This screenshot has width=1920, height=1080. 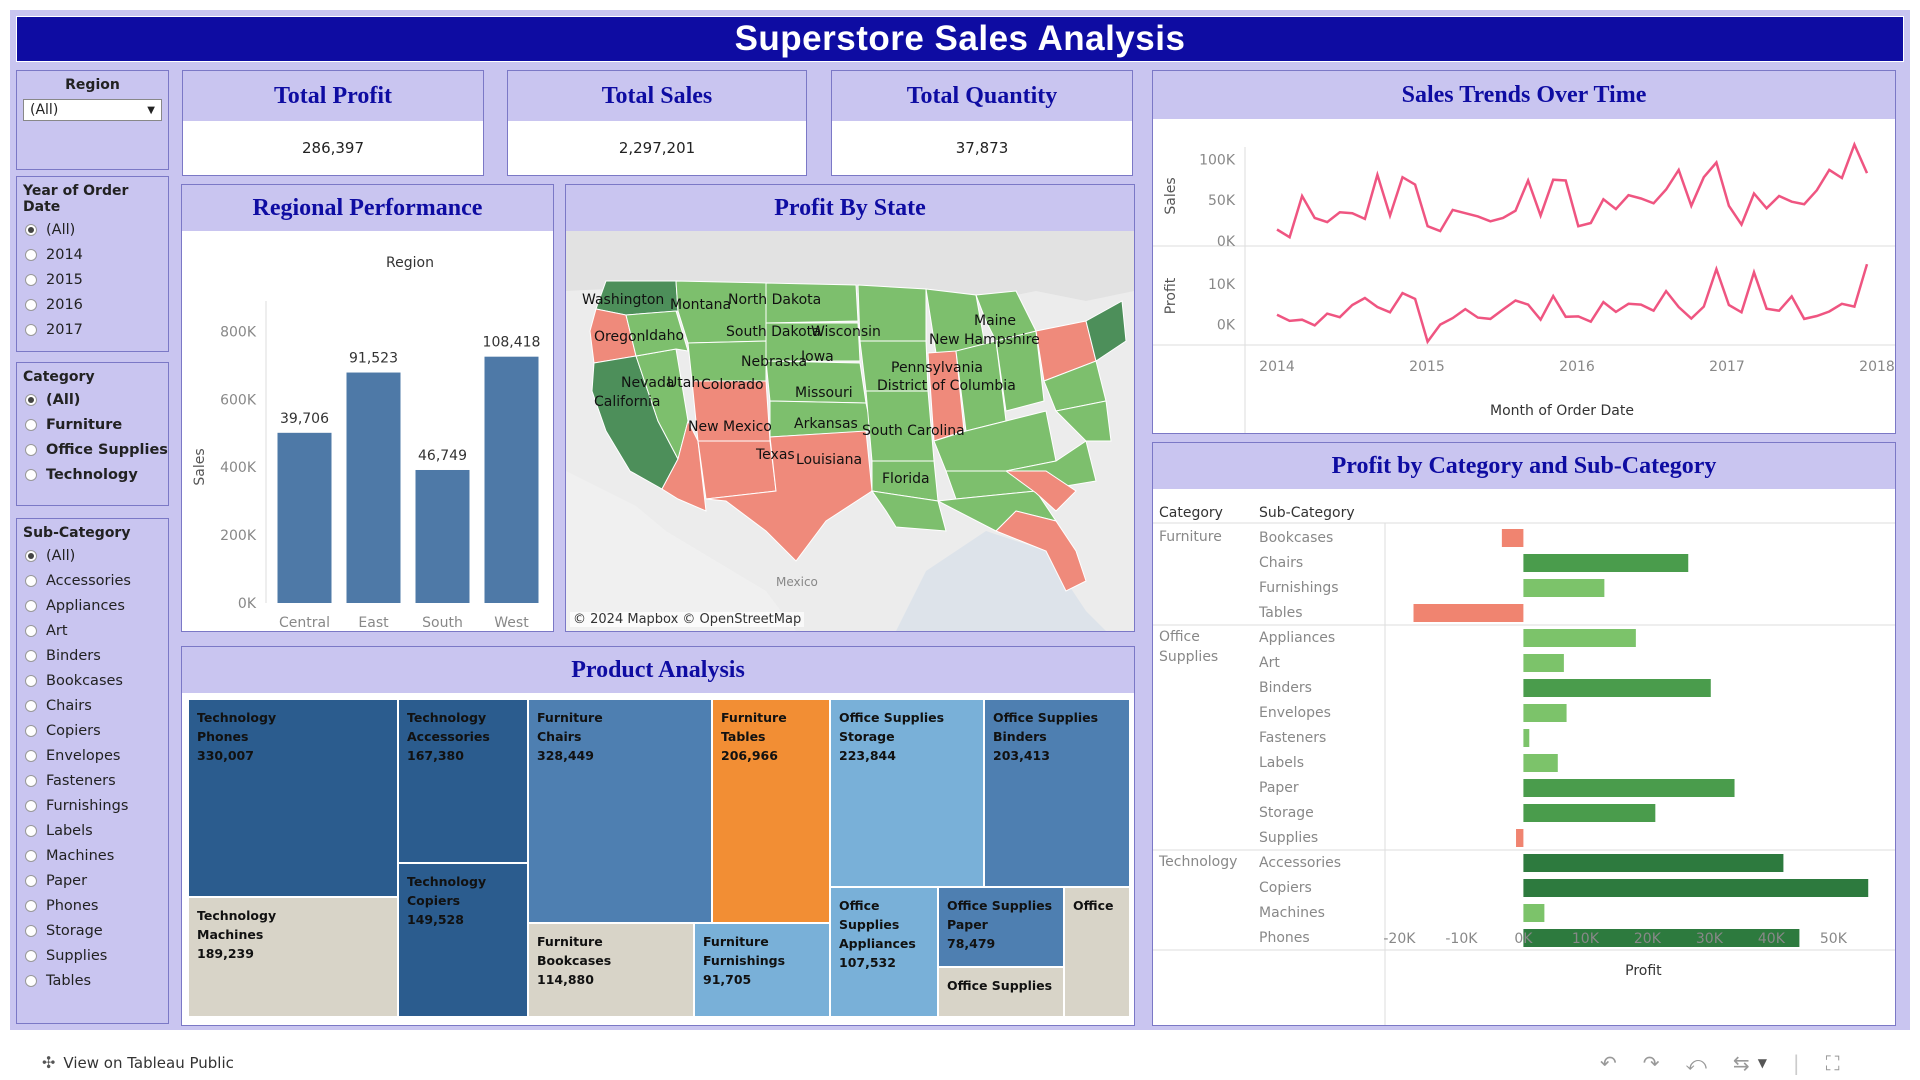 What do you see at coordinates (92, 605) in the screenshot?
I see `subcategory-option: Appliances` at bounding box center [92, 605].